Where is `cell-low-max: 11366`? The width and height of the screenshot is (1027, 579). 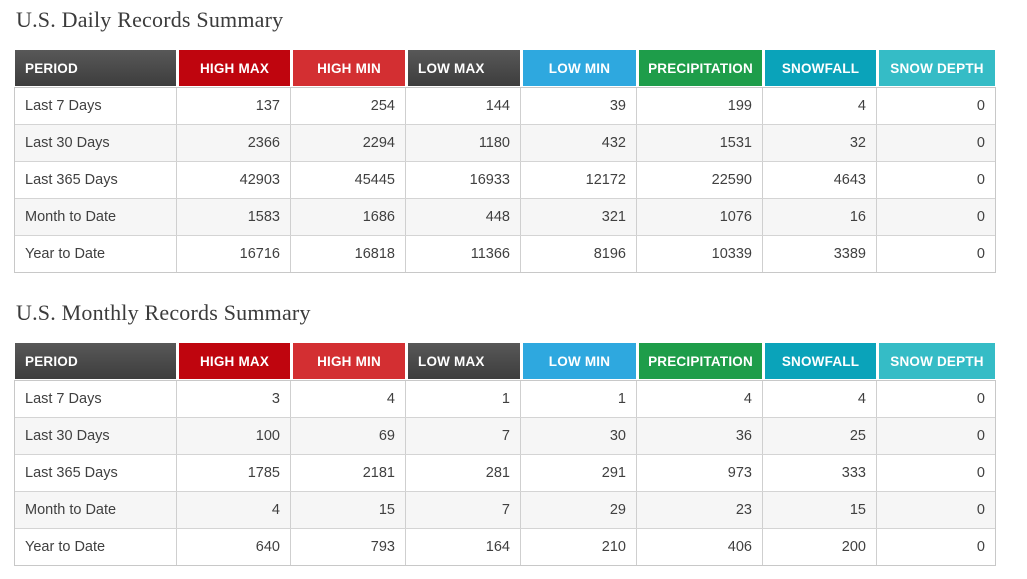
cell-low-max: 11366 is located at coordinates (462, 254).